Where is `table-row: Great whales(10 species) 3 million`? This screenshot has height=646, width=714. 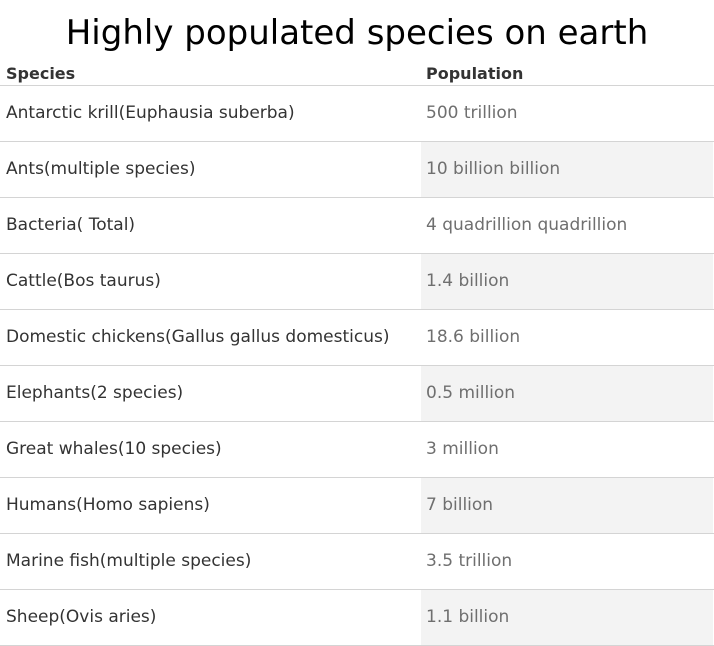
table-row: Great whales(10 species) 3 million is located at coordinates (357, 450).